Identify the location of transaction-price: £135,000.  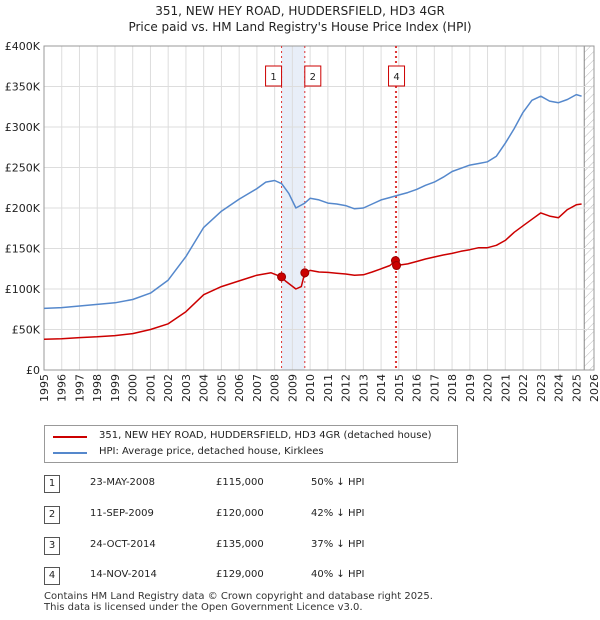
(240, 544).